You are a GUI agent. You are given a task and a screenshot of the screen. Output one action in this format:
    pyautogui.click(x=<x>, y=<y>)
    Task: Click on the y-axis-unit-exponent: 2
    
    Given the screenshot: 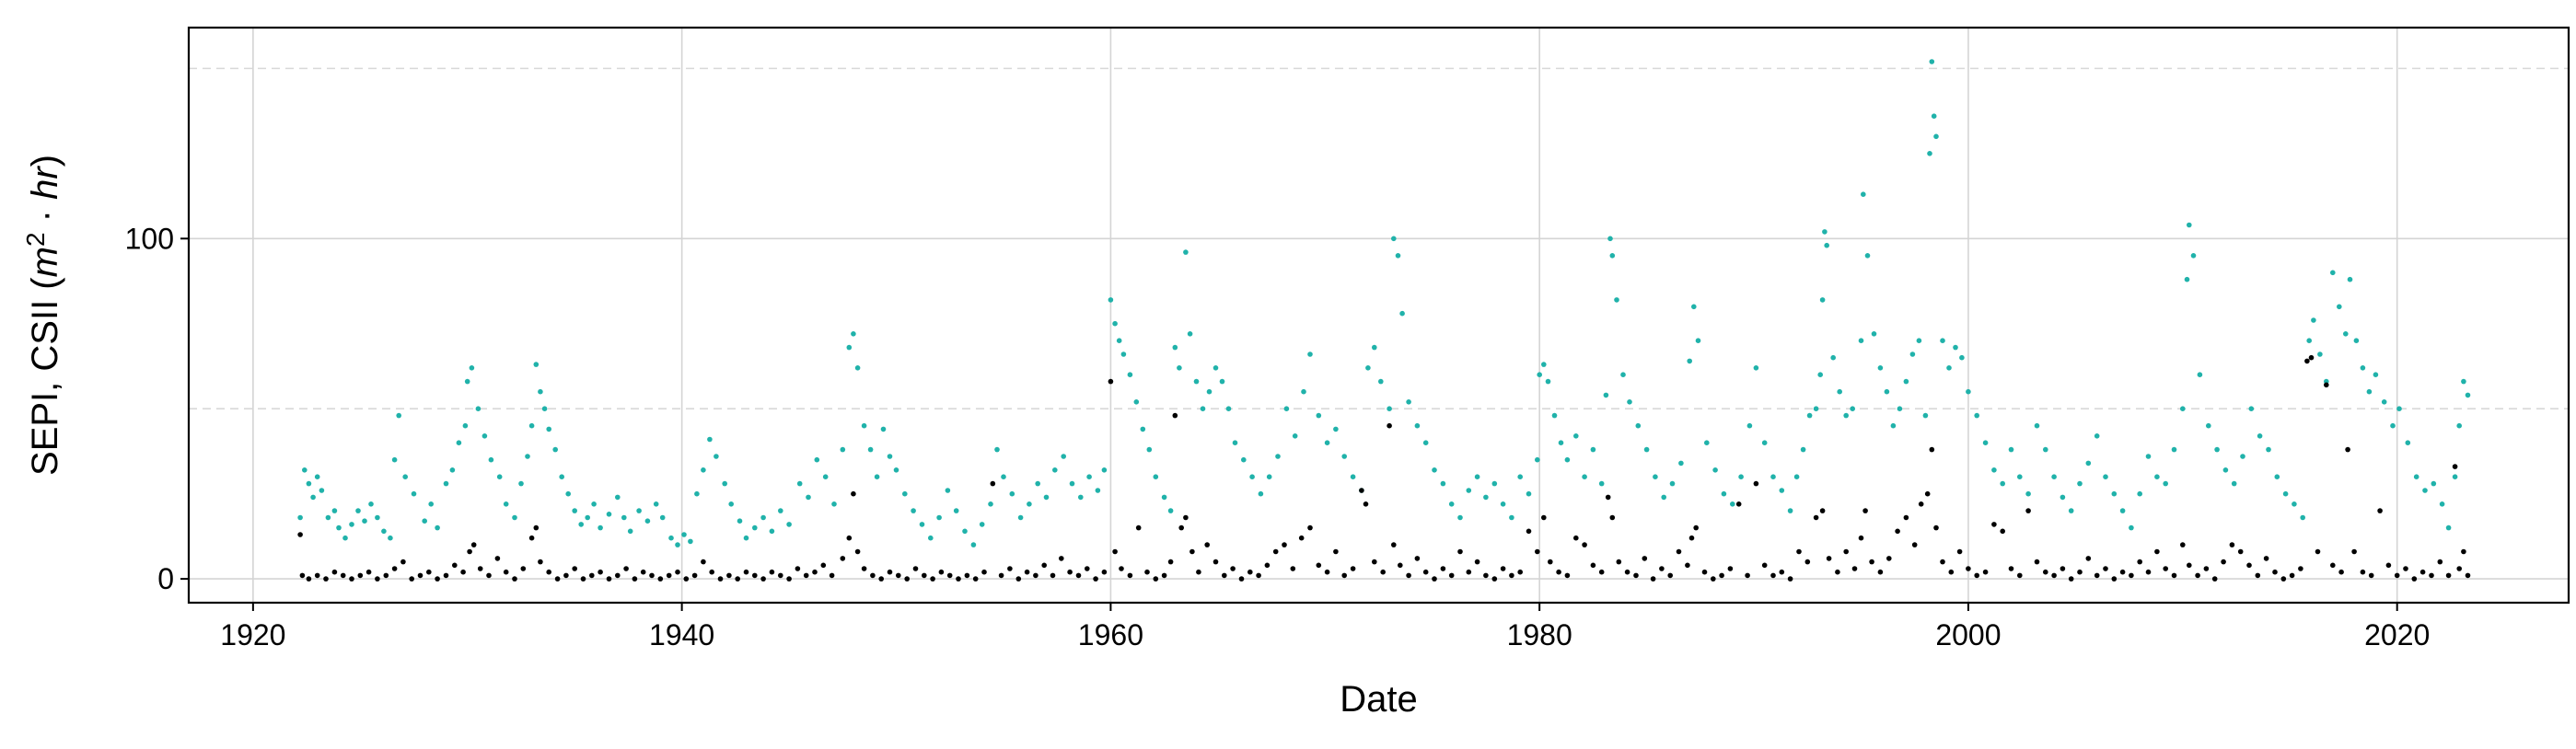 What is the action you would take?
    pyautogui.click(x=35, y=239)
    